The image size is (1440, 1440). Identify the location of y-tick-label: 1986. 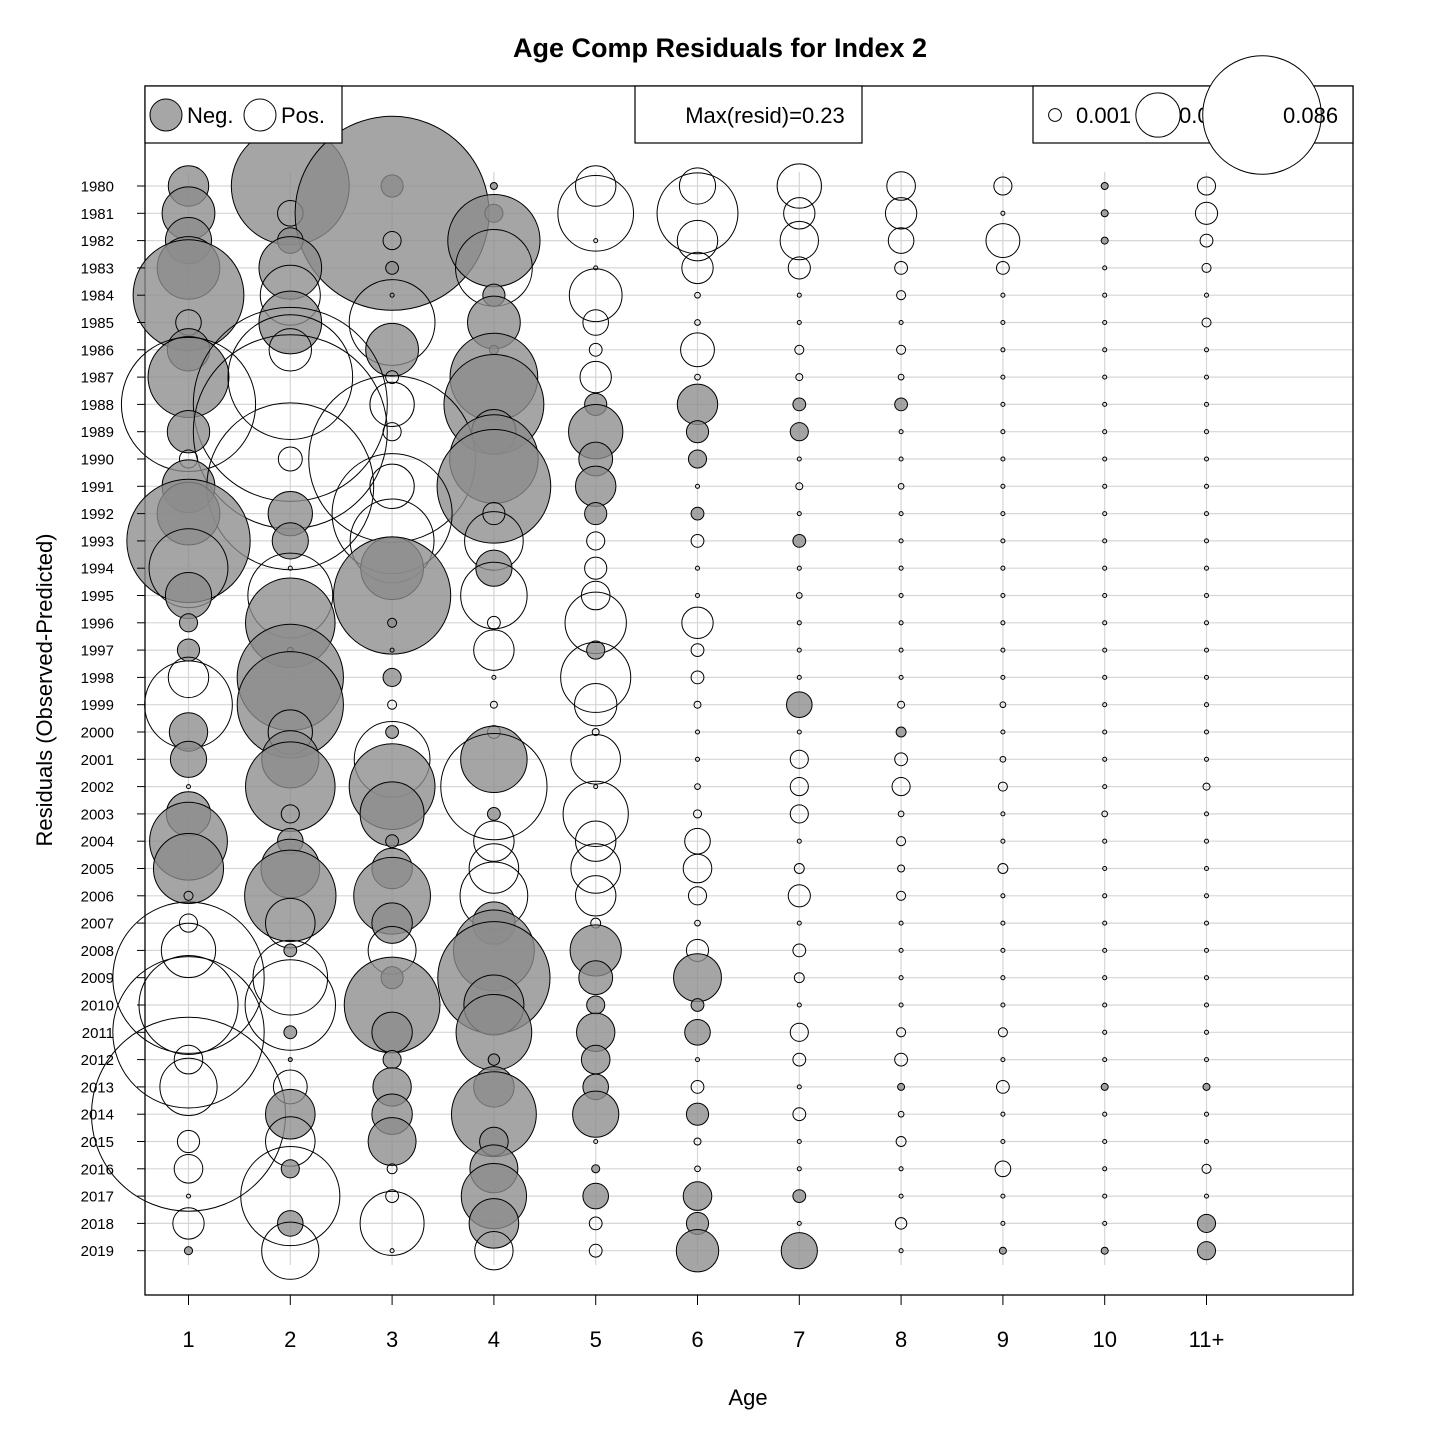
(97, 350).